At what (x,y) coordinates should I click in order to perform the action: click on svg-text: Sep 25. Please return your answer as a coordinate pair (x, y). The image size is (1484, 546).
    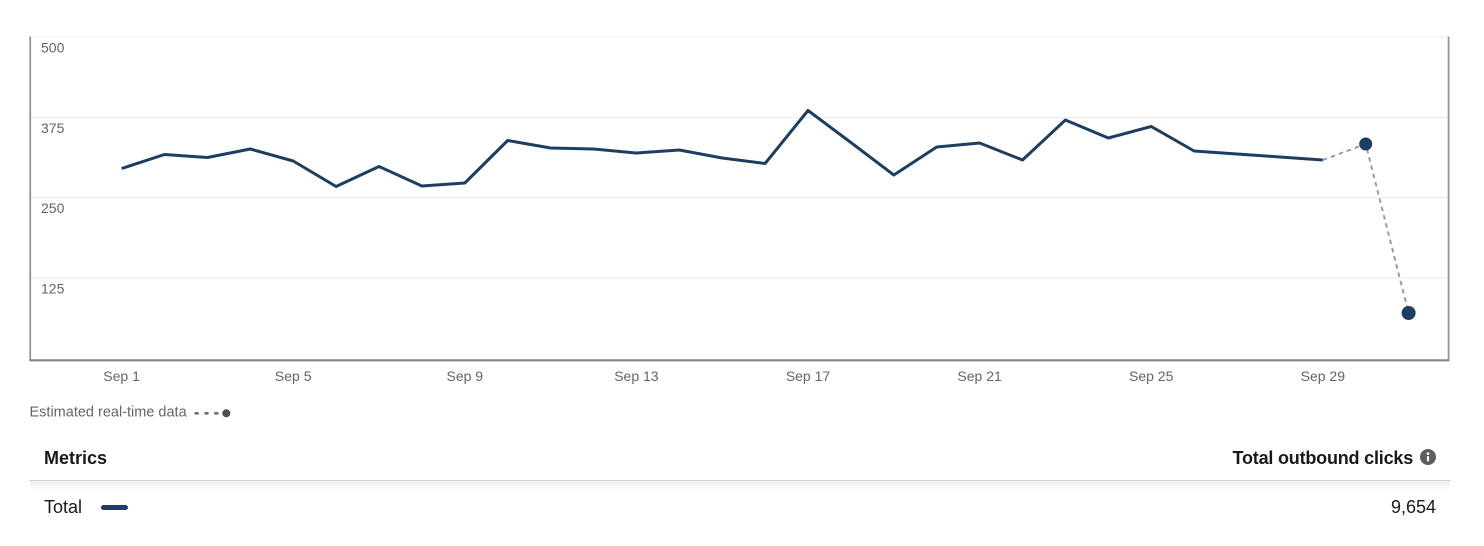
    Looking at the image, I should click on (1151, 376).